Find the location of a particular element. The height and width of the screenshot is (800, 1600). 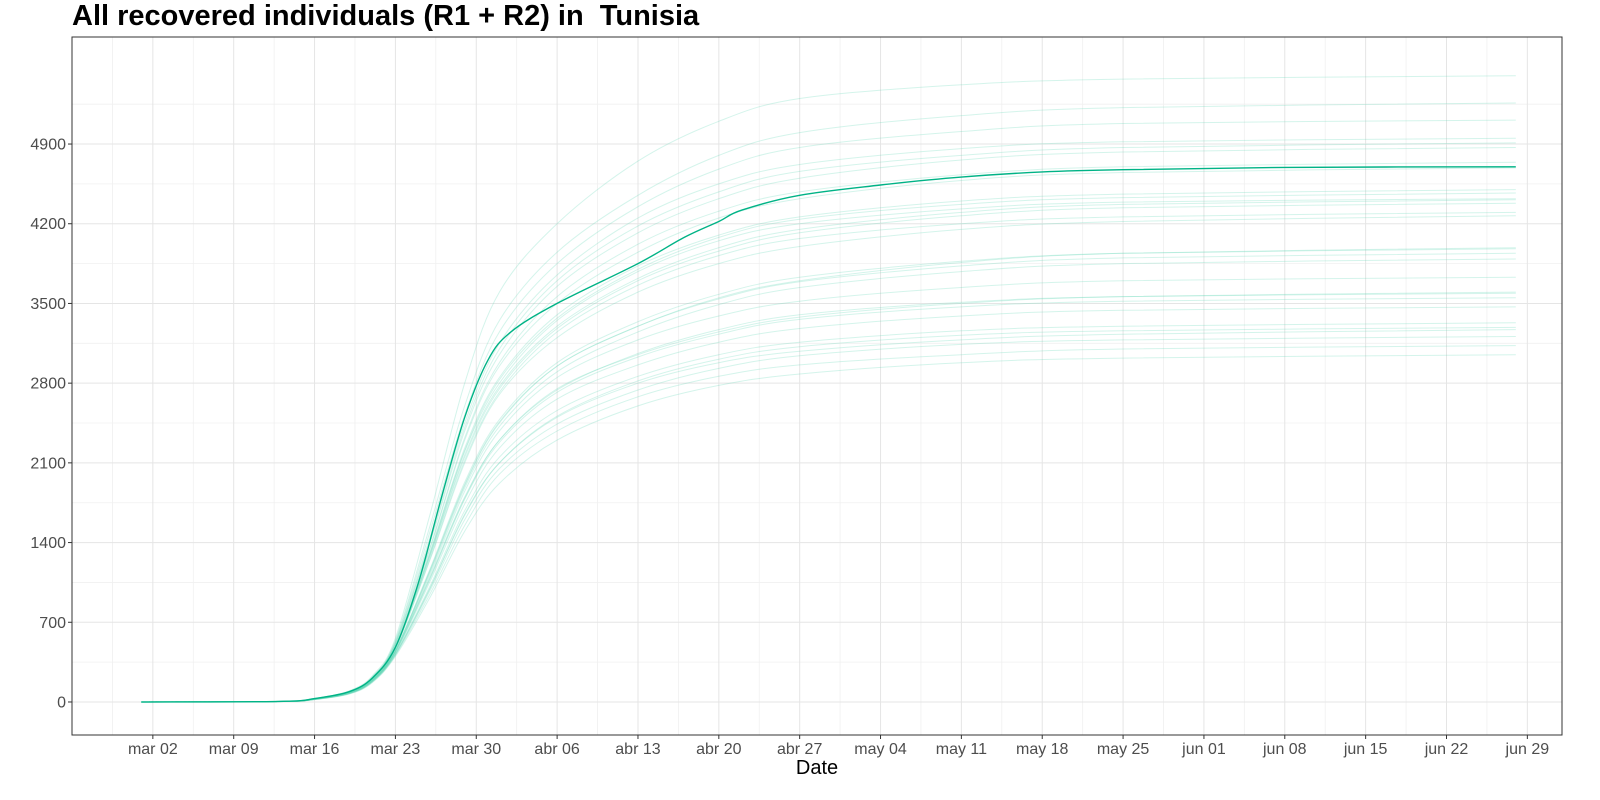

x-tick-label: jun 29 is located at coordinates (1527, 749).